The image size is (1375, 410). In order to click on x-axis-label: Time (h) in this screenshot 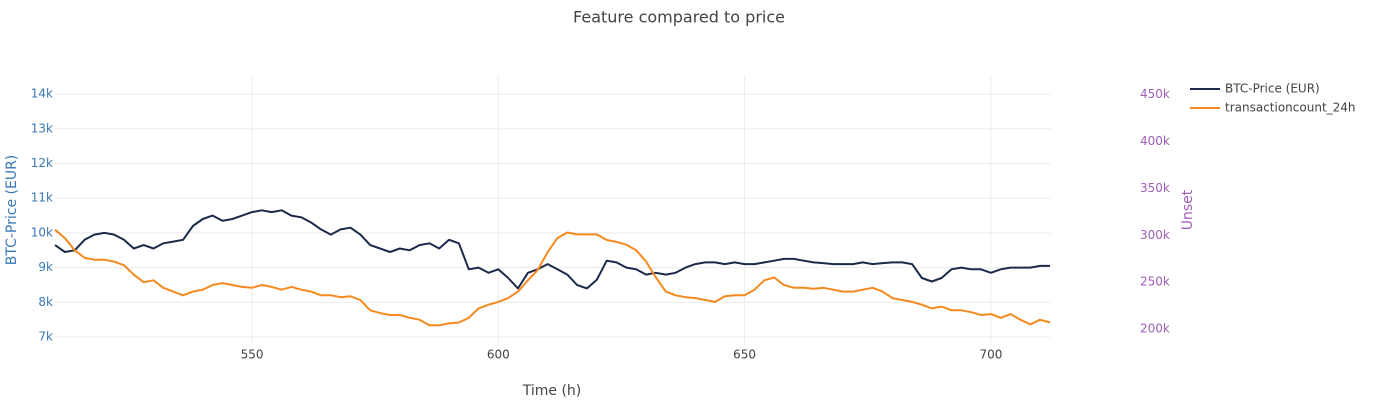, I will do `click(552, 391)`.